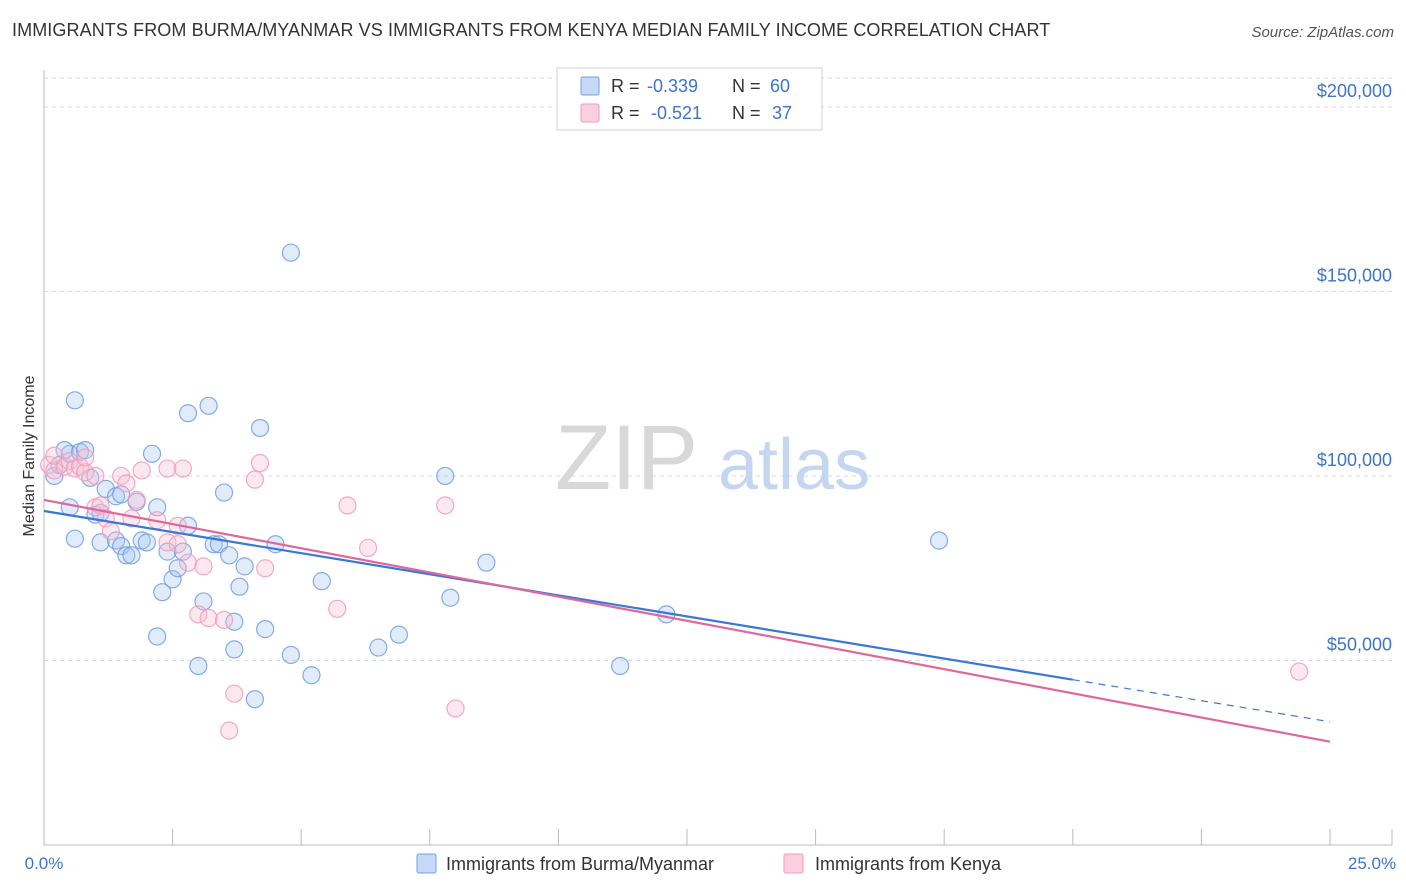 This screenshot has height=892, width=1406. I want to click on stats-n-value-burma: 60, so click(780, 86).